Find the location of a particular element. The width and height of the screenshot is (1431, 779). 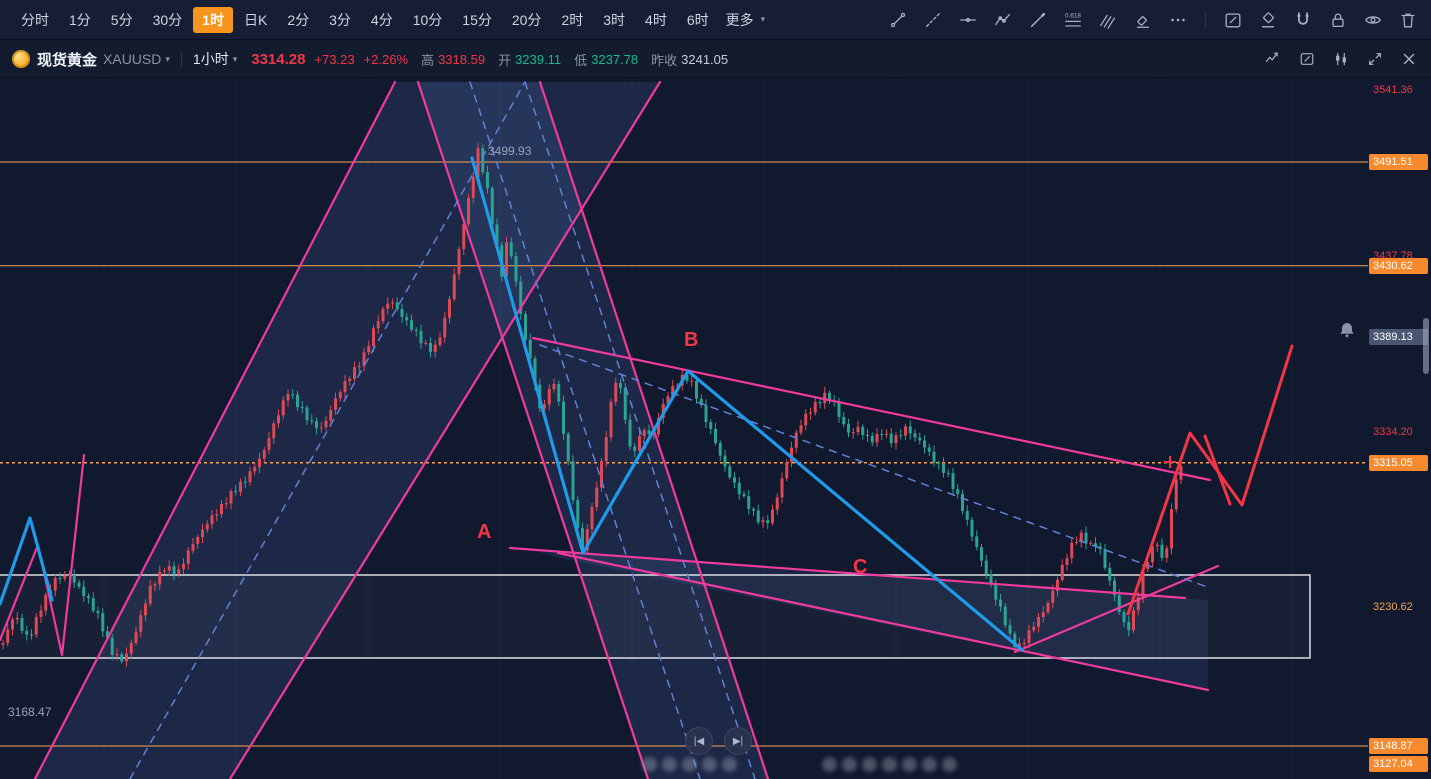

price-axis-label: 3541.36 is located at coordinates (1393, 90).